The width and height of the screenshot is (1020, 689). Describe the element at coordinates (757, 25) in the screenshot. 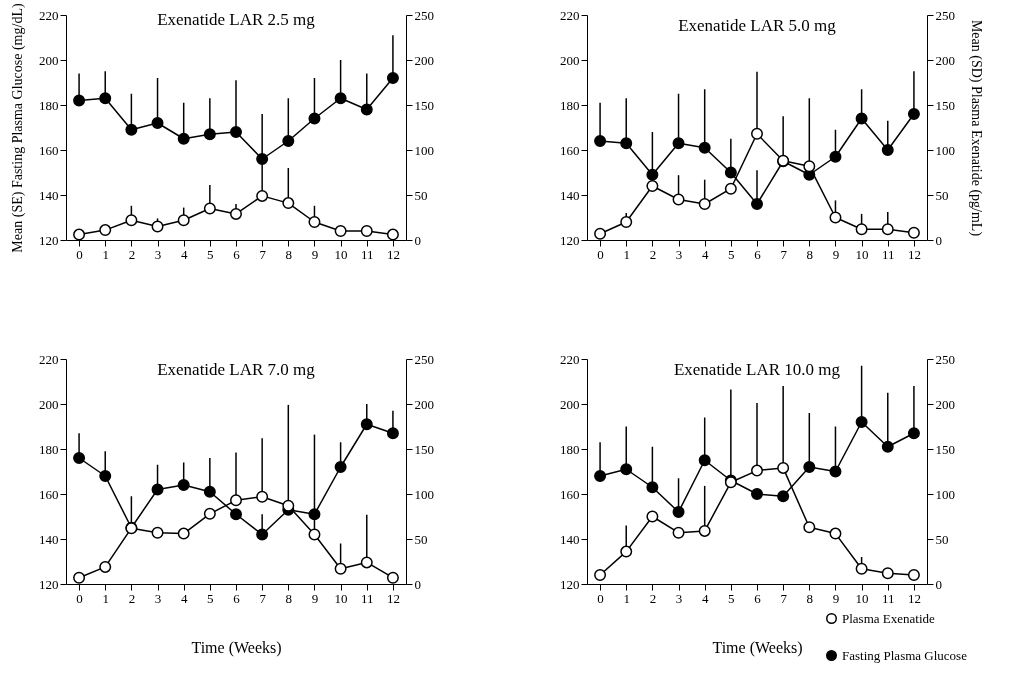

I see `chart-title: Exenatide LAR 5.0 mg` at that location.